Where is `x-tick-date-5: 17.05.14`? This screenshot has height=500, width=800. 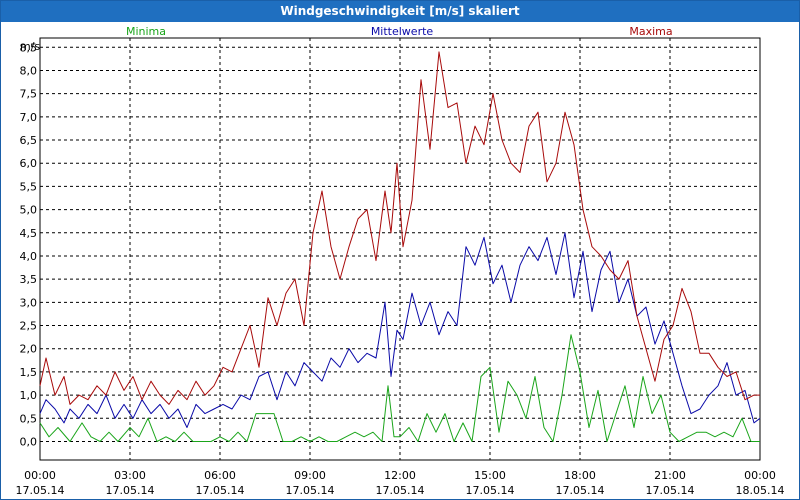 x-tick-date-5: 17.05.14 is located at coordinates (490, 490).